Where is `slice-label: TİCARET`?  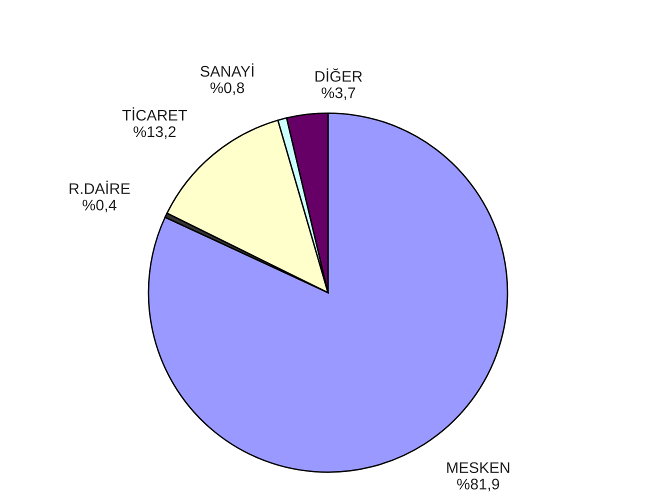
slice-label: TİCARET is located at coordinates (154, 114).